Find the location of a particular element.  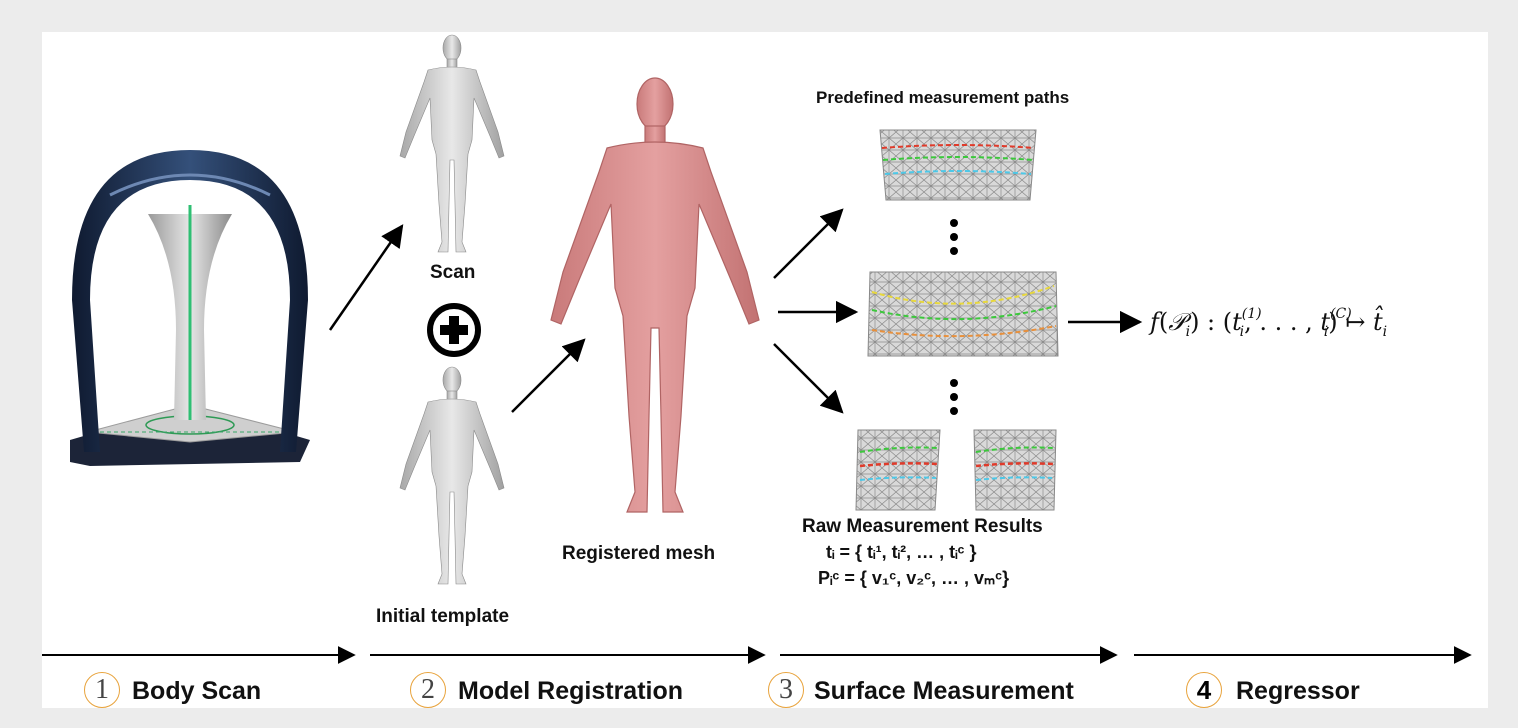

formula-f: f is located at coordinates (1154, 322).